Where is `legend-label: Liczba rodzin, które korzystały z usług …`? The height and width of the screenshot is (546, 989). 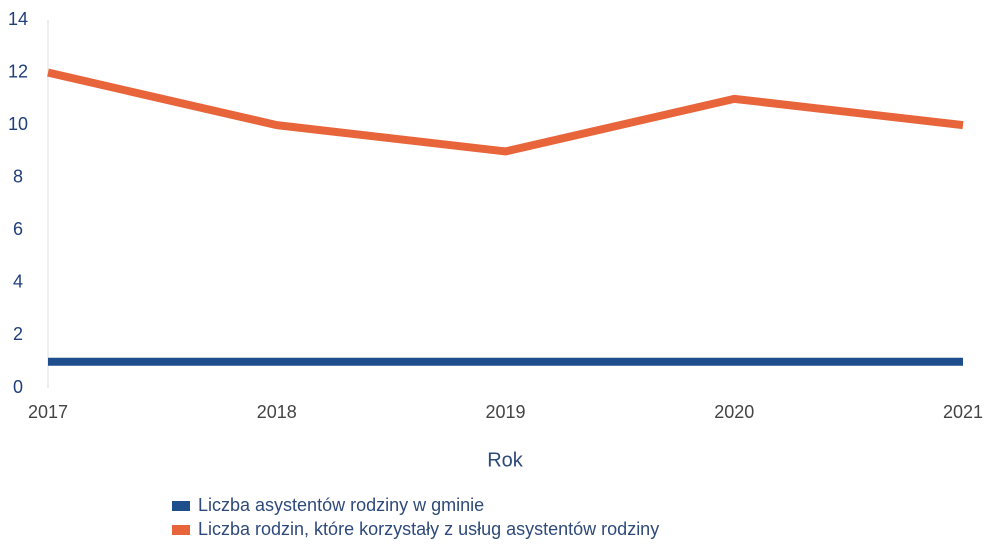 legend-label: Liczba rodzin, które korzystały z usług … is located at coordinates (428, 529).